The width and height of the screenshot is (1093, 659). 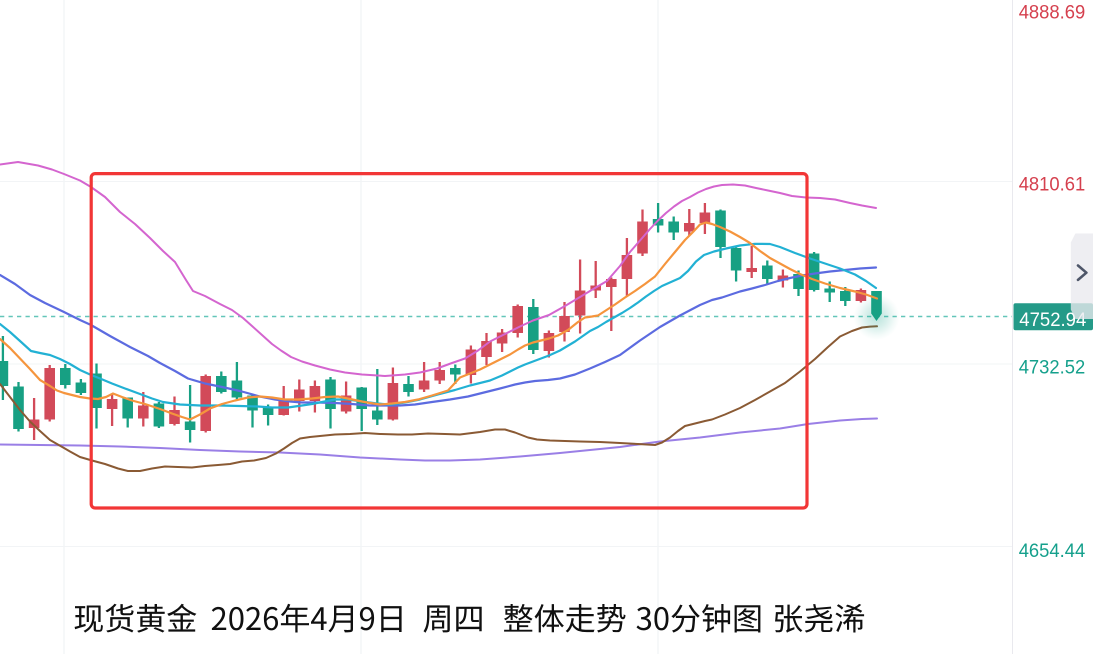 I want to click on svg-text: 4654.44, so click(x=1052, y=551).